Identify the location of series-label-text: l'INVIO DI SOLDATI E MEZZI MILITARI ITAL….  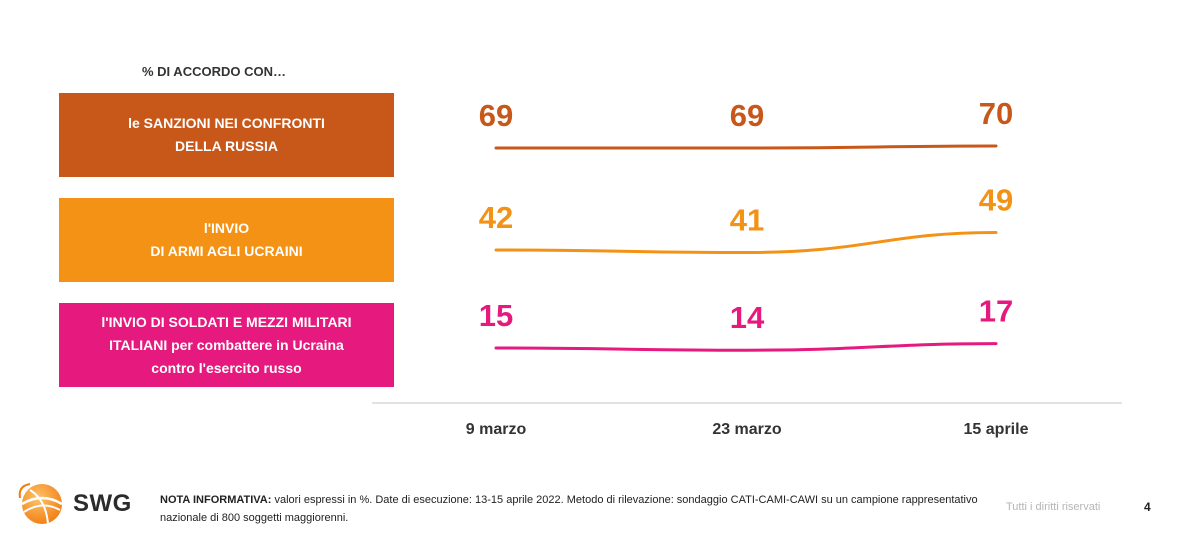
(226, 344).